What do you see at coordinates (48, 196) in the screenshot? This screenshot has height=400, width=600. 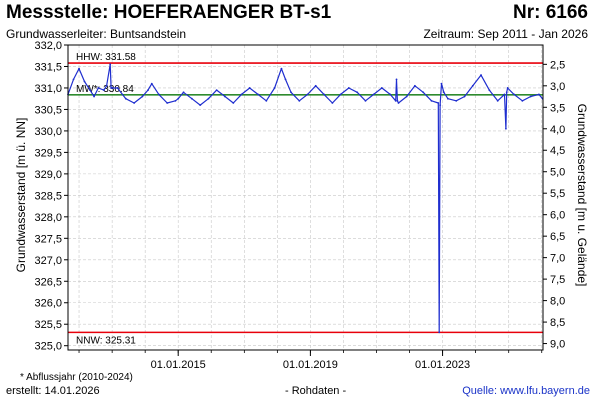 I see `y-tick-label: 328,5` at bounding box center [48, 196].